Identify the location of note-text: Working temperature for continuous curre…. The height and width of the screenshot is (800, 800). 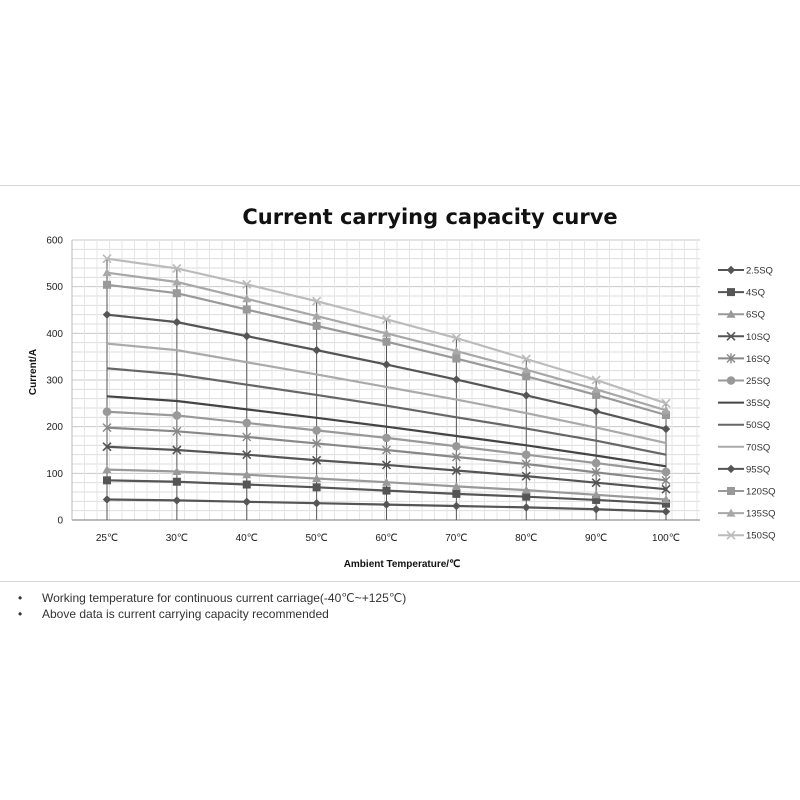
(224, 598).